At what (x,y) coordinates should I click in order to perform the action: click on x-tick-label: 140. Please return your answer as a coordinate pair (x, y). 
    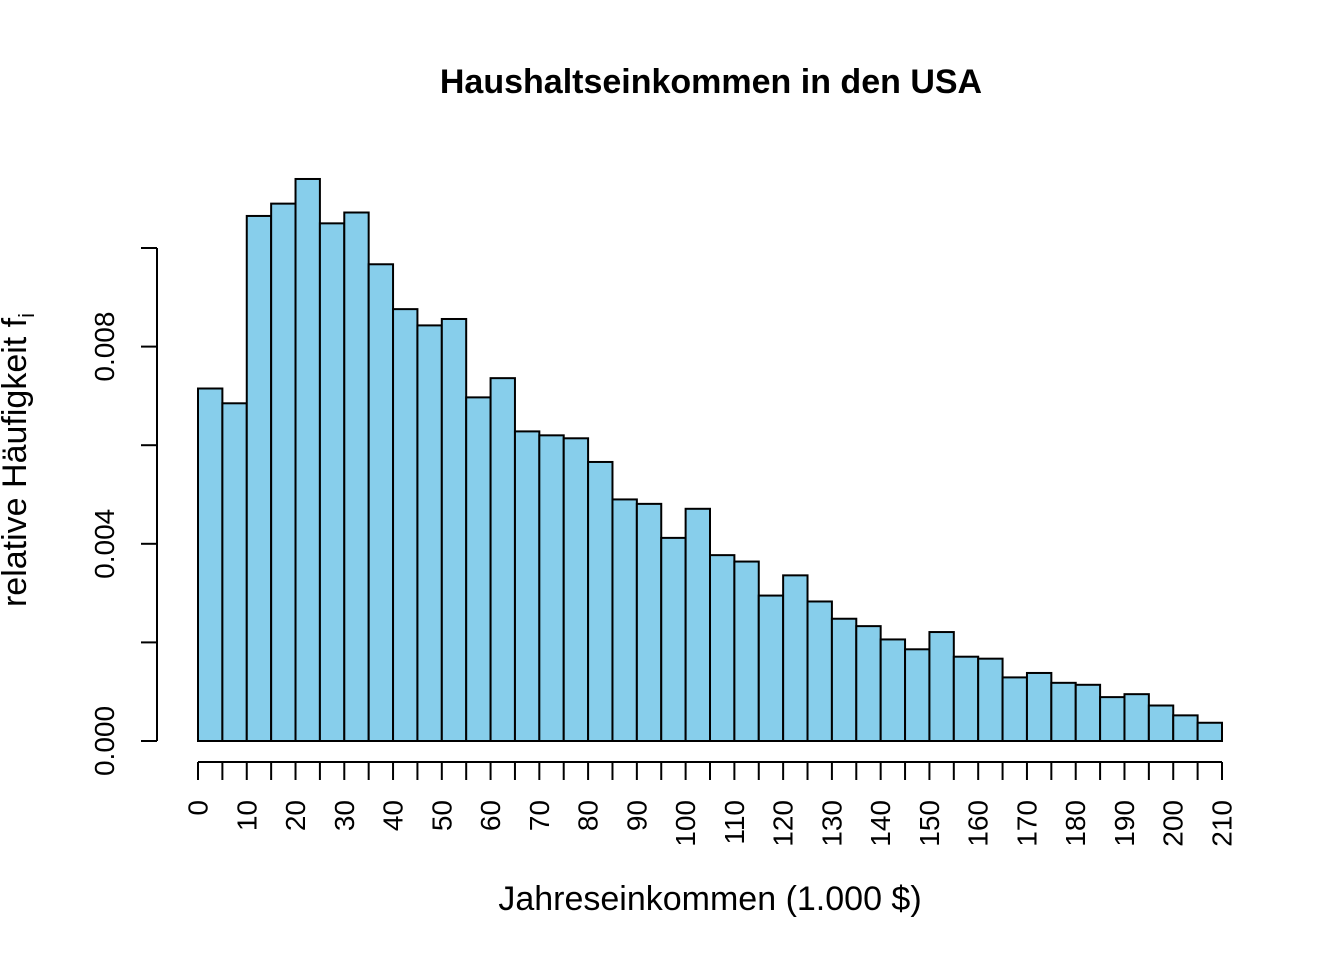
    Looking at the image, I should click on (880, 823).